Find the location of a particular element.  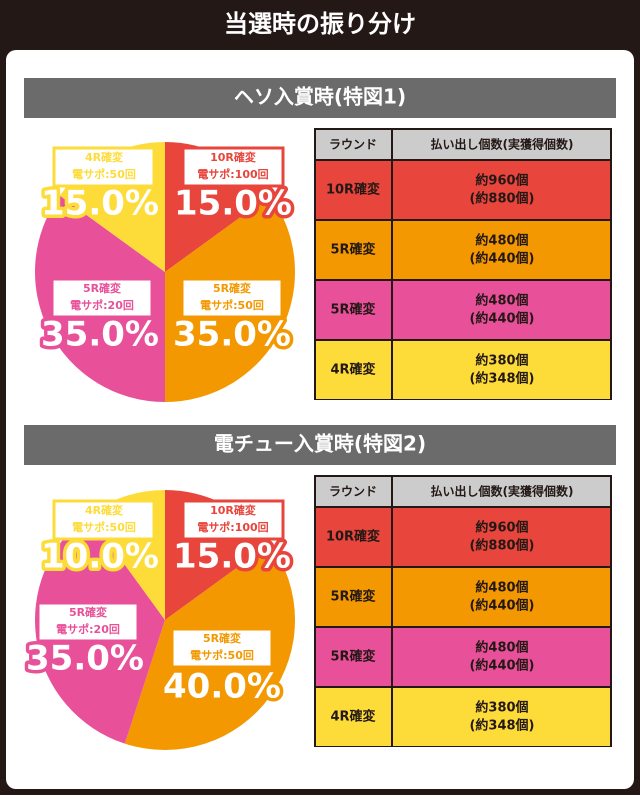

page-title: 当選時の振り分け is located at coordinates (320, 24).